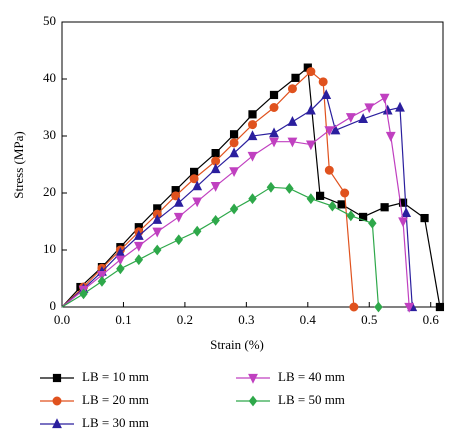 This screenshot has height=444, width=474. What do you see at coordinates (49, 248) in the screenshot?
I see `y-tick-label: 10` at bounding box center [49, 248].